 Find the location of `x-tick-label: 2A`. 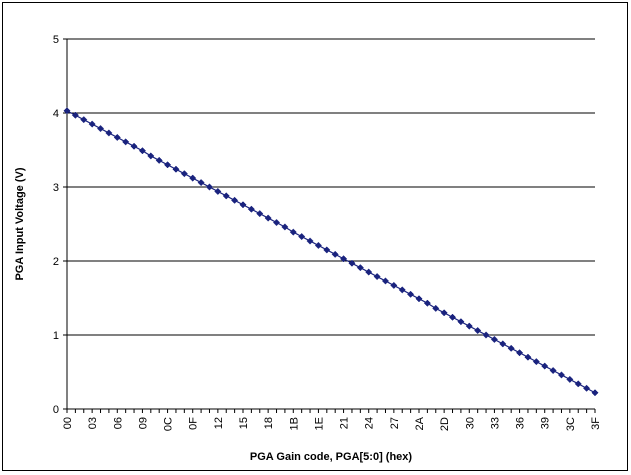

x-tick-label: 2A is located at coordinates (420, 423).